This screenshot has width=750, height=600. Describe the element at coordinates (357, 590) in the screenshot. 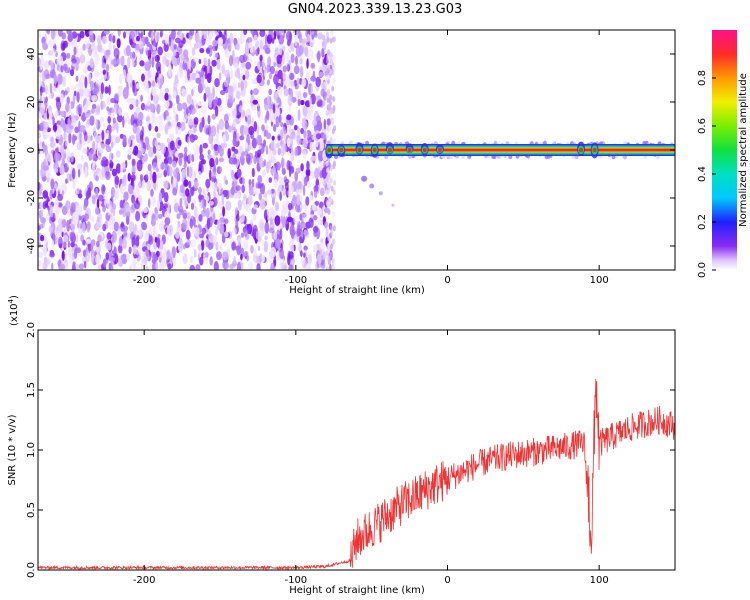

I see `snr-x-label: Height of straight line (km)` at that location.